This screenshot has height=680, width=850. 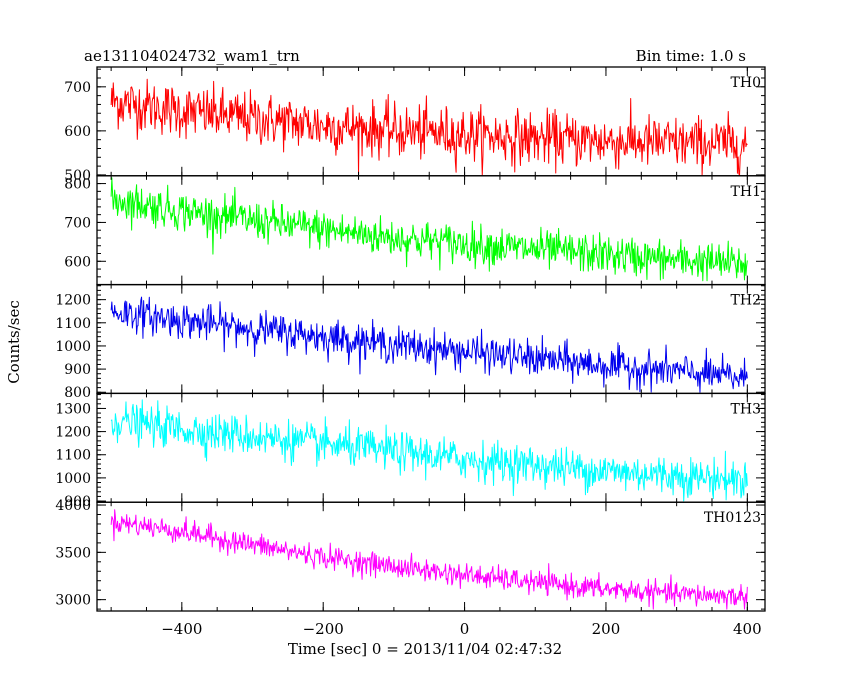 I want to click on x-tick-labels: −400 −200 0 200 400, so click(x=461, y=629).